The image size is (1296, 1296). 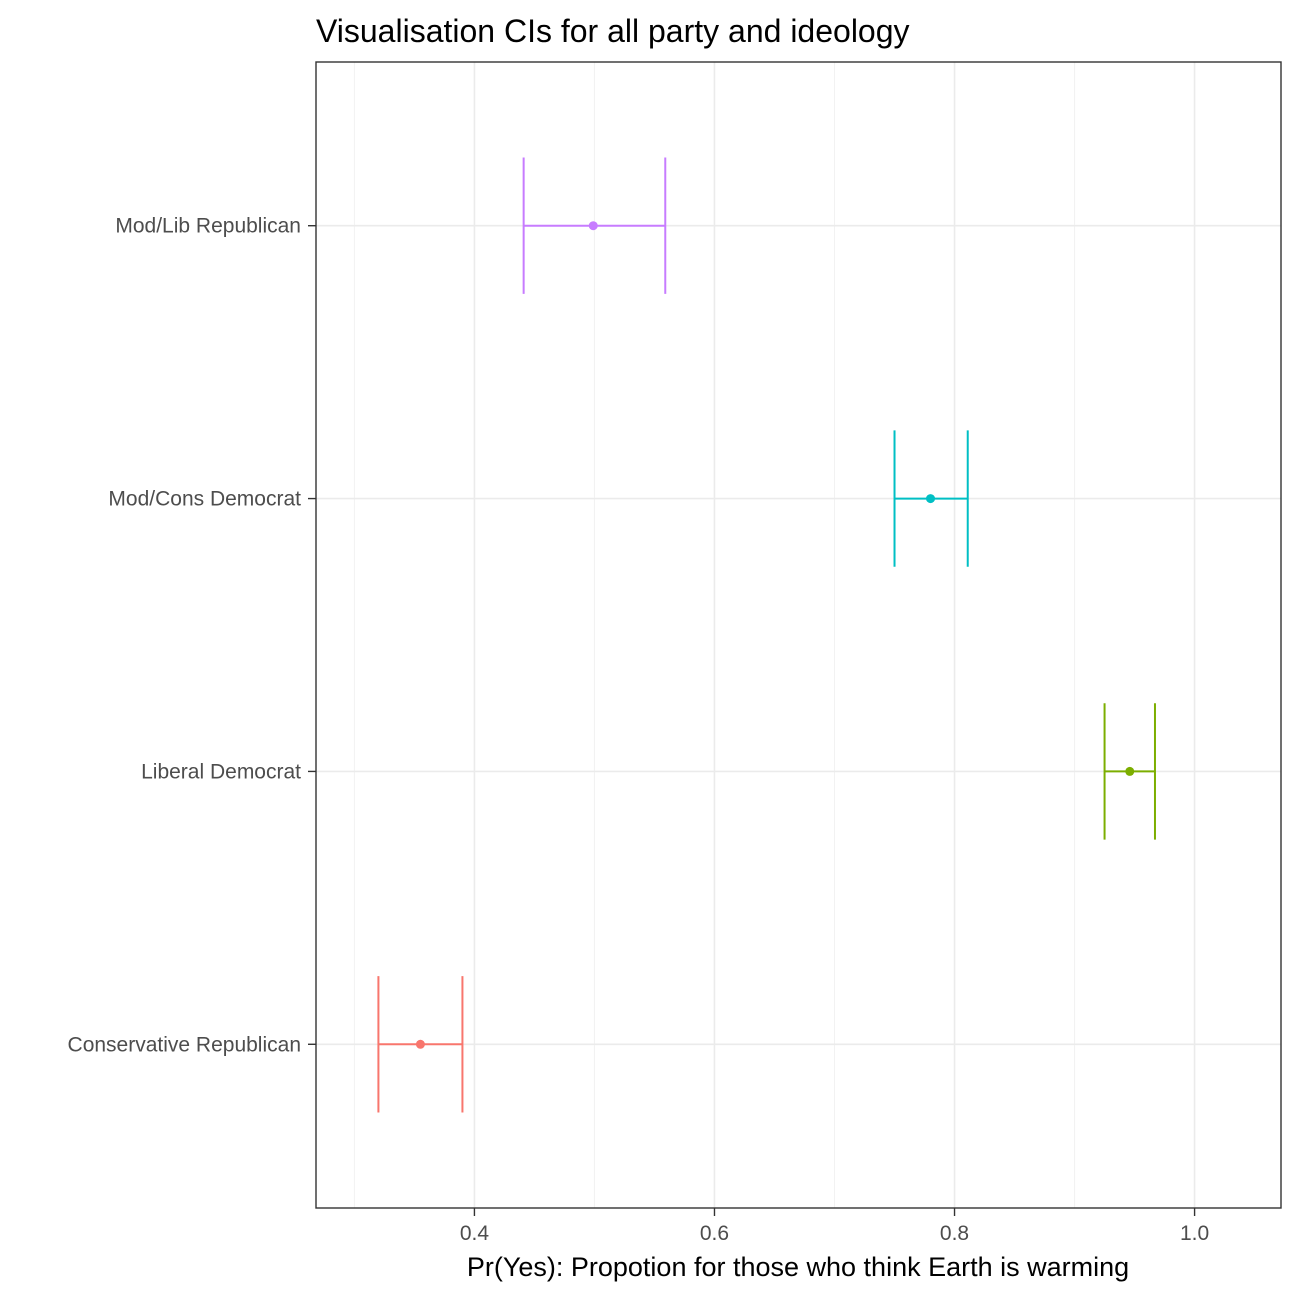 I want to click on errorbar-mod-lib-republican, so click(x=594, y=225).